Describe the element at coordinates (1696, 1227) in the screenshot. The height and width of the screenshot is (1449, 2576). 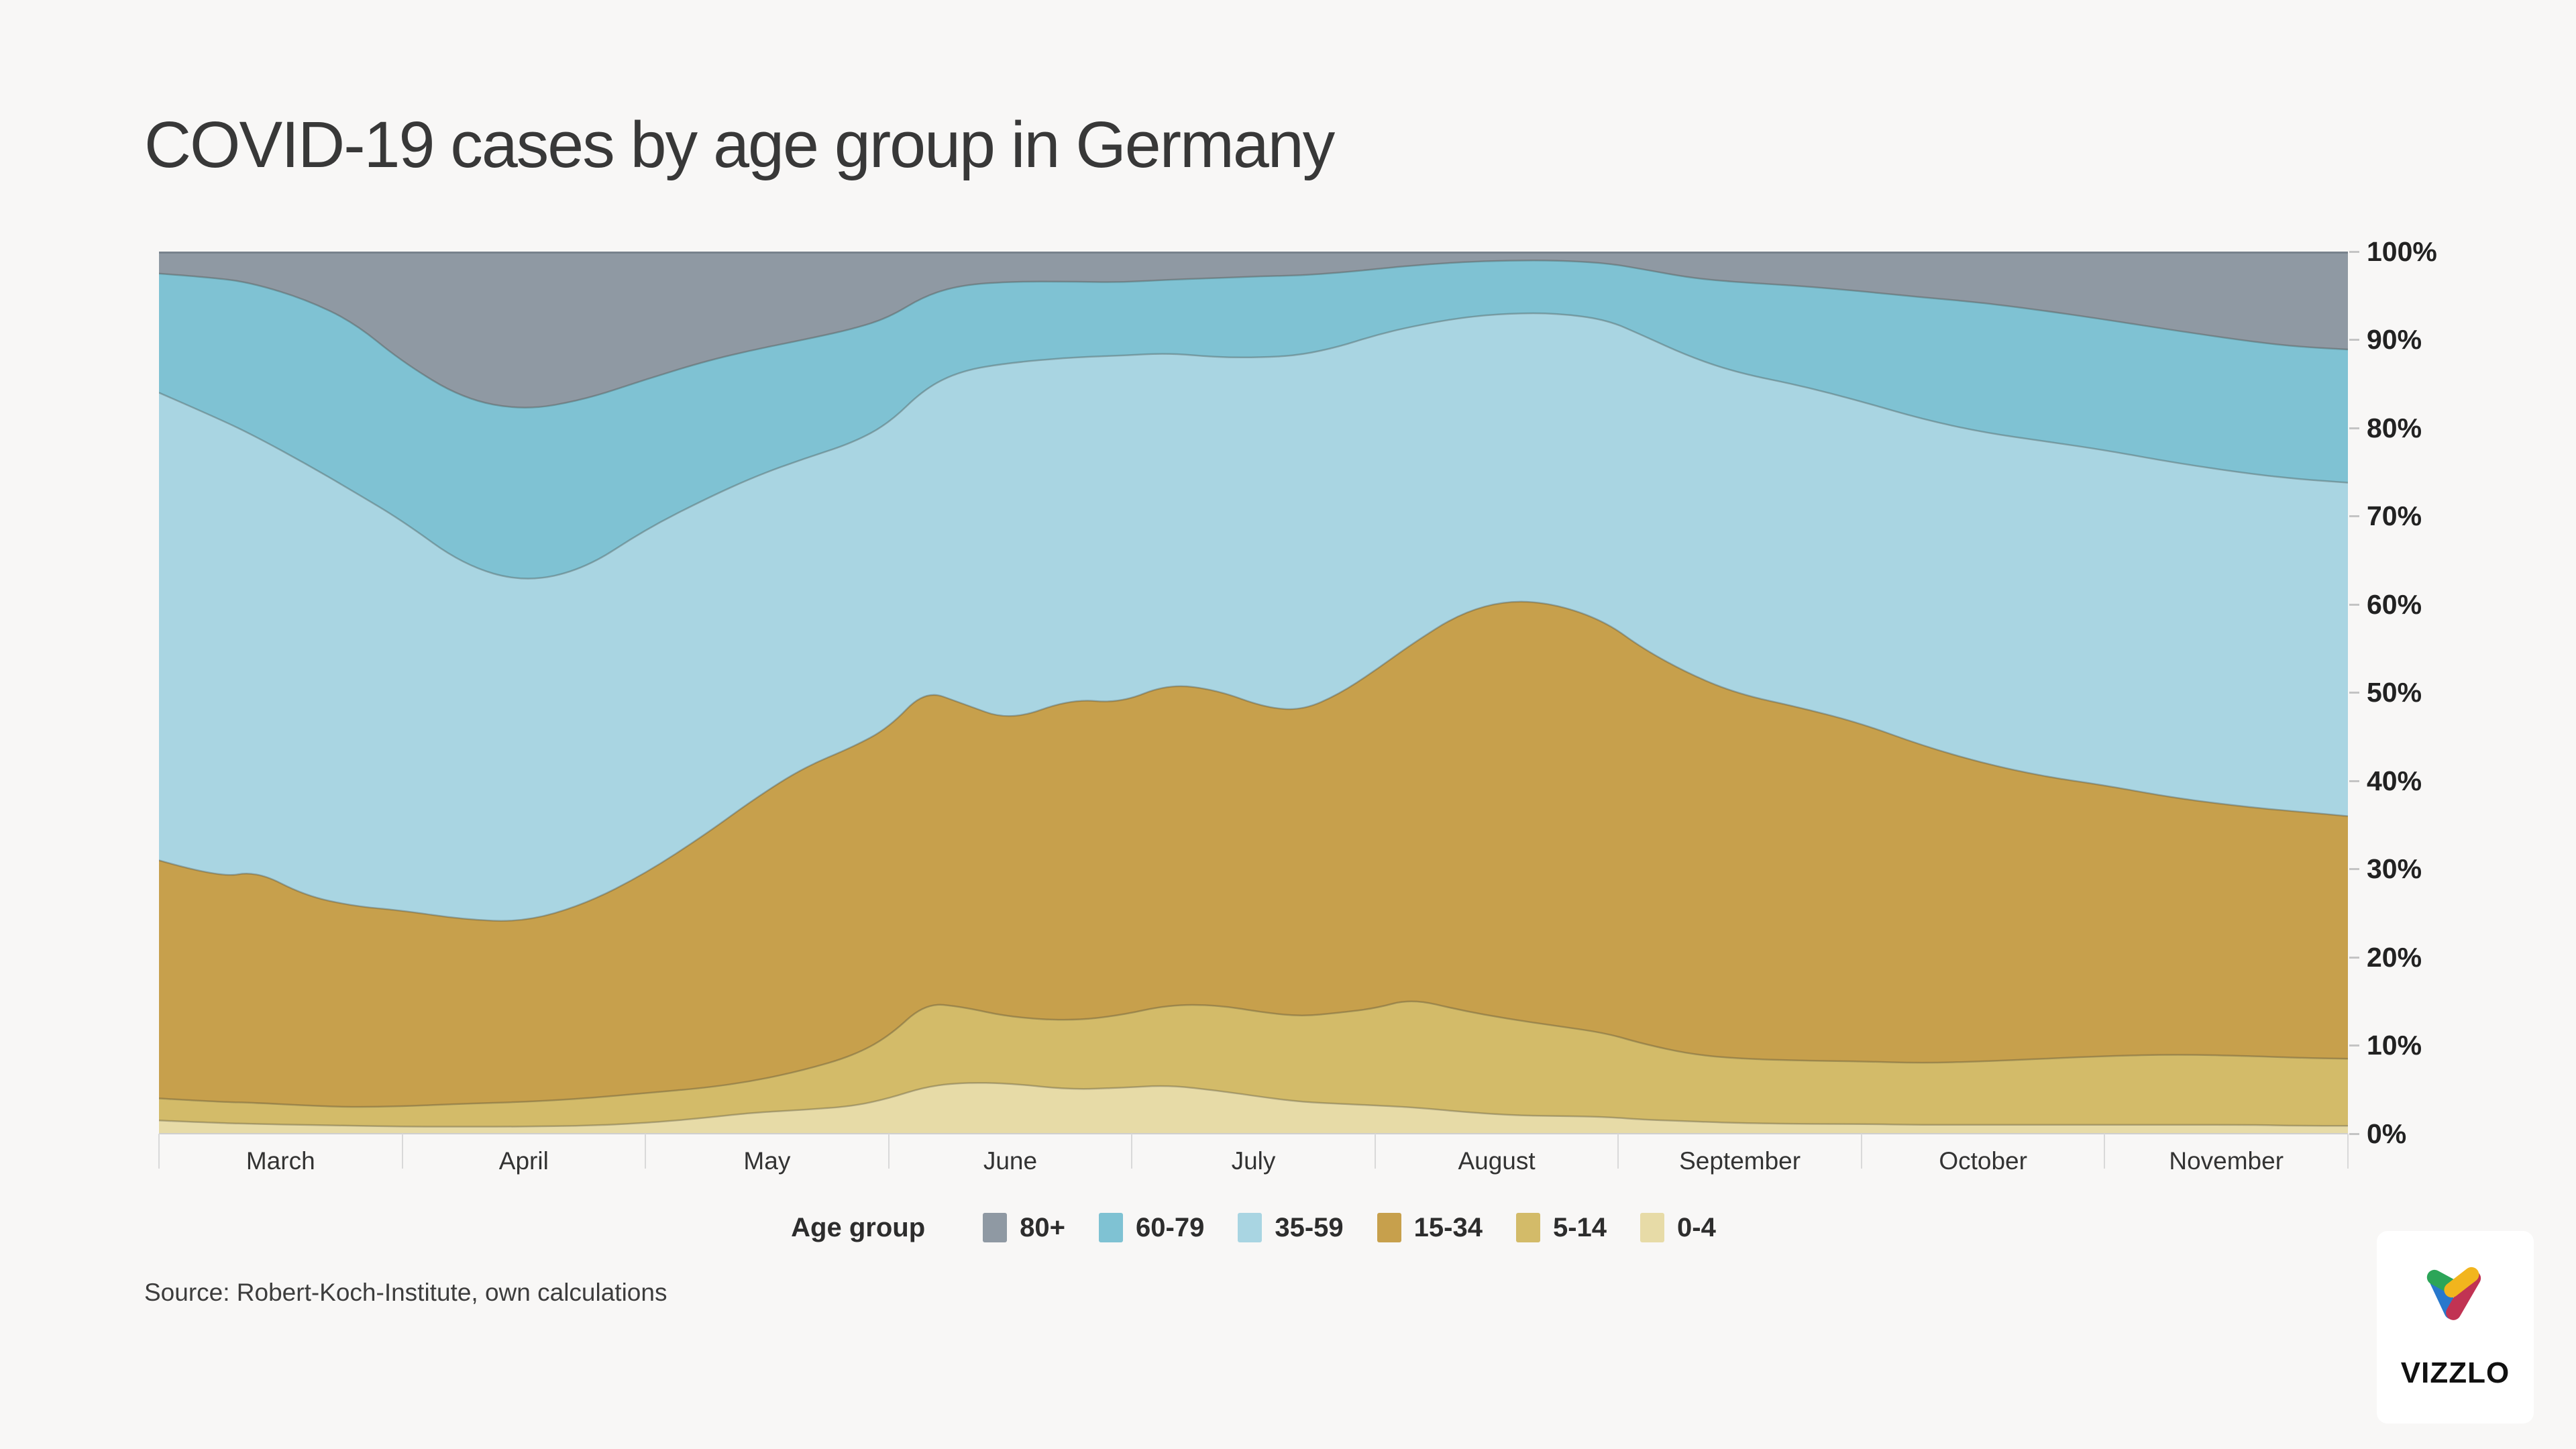
I see `legend-item-label: 0-4` at that location.